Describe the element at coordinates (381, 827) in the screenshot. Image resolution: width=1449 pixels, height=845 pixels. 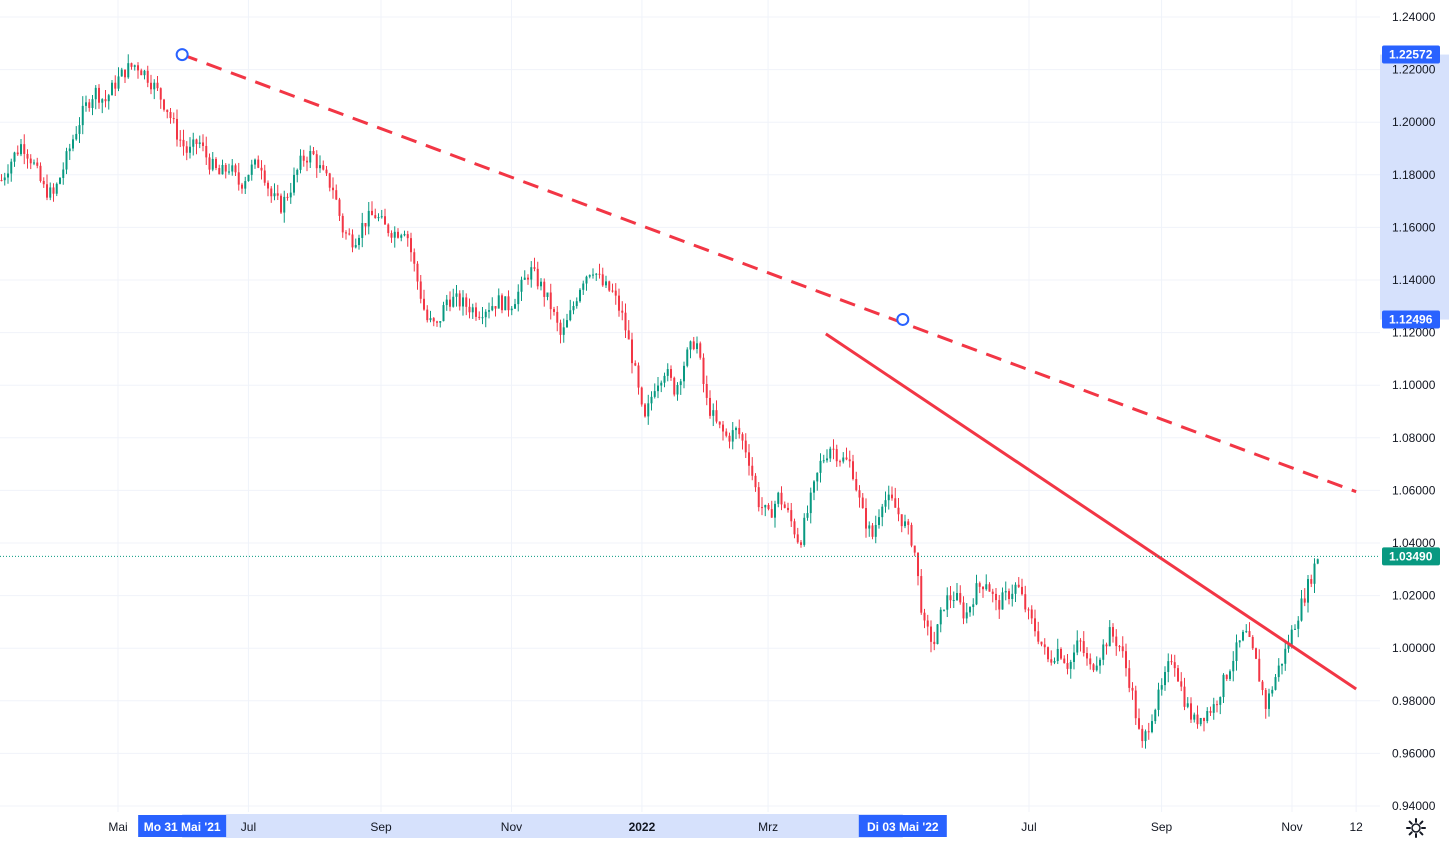
I see `time-tick-label: Sep` at that location.